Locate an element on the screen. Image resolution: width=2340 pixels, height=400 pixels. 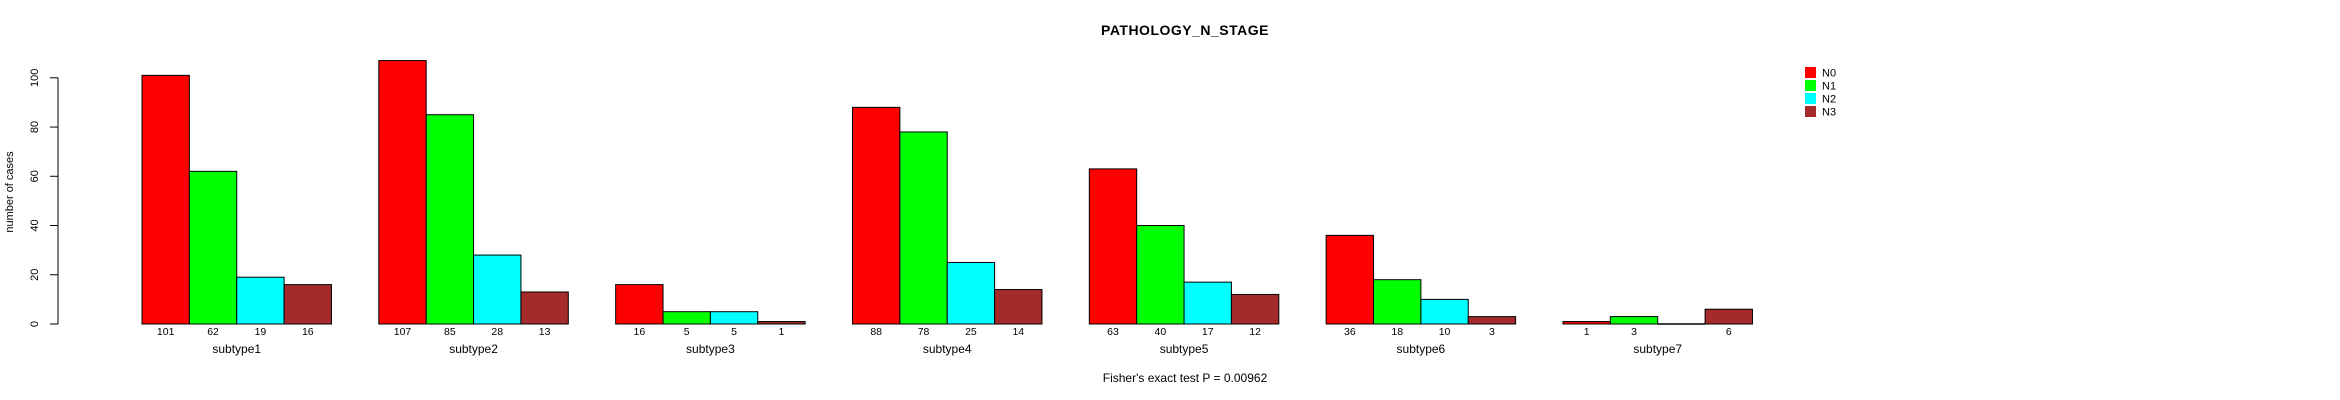
bar-value-label: 19 is located at coordinates (261, 332).